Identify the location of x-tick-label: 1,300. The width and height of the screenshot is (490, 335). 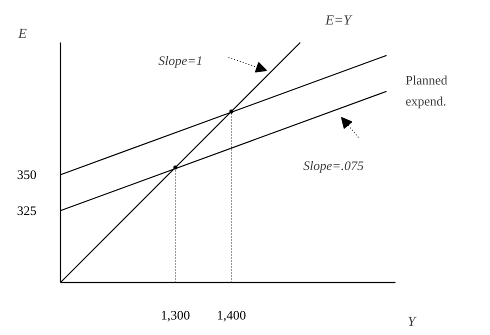
(175, 315).